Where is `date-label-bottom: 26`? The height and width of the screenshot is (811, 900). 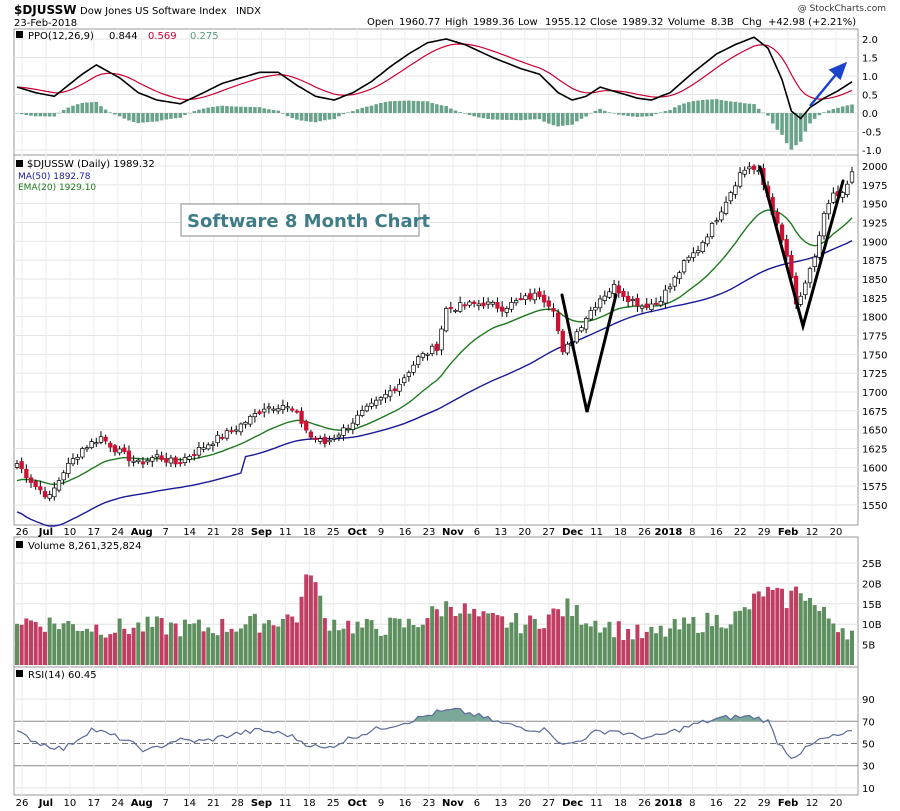 date-label-bottom: 26 is located at coordinates (644, 803).